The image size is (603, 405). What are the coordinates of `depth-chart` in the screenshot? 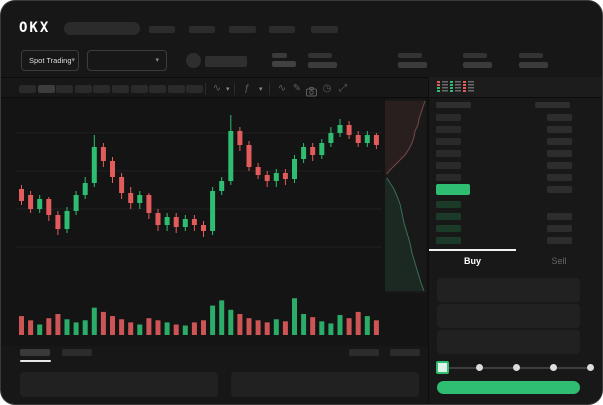 It's located at (405, 196).